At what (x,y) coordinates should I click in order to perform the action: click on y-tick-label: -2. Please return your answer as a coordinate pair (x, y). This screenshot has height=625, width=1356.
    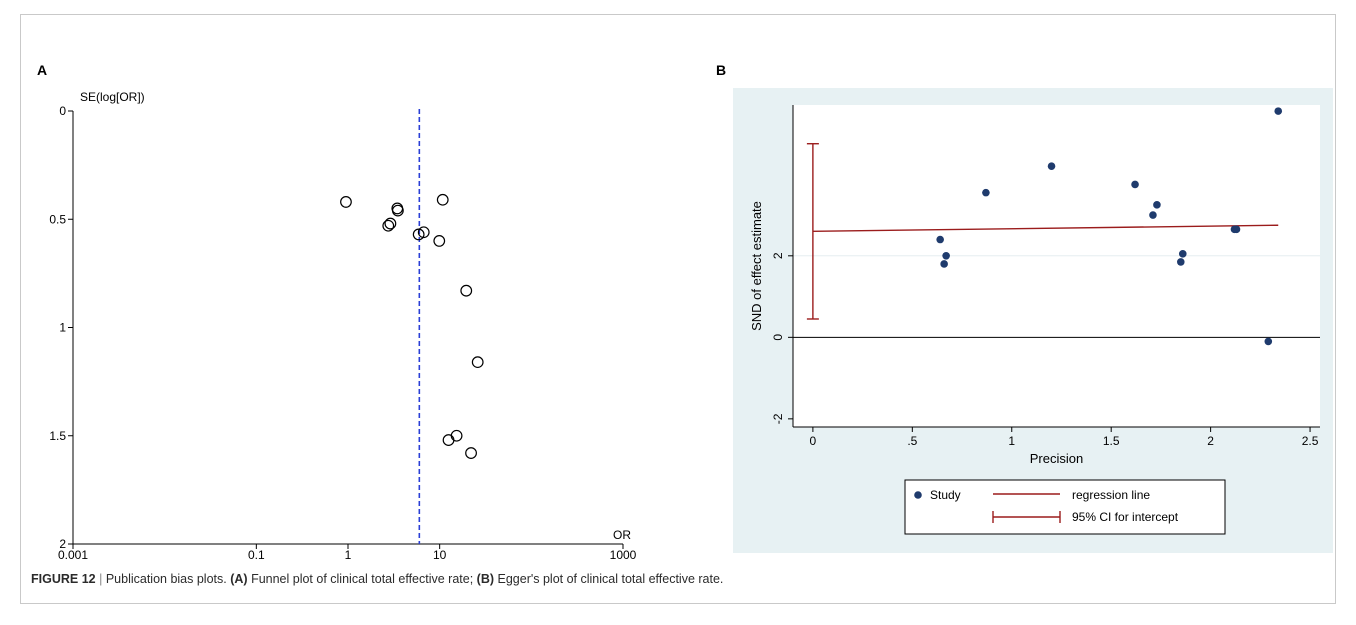
    Looking at the image, I should click on (778, 418).